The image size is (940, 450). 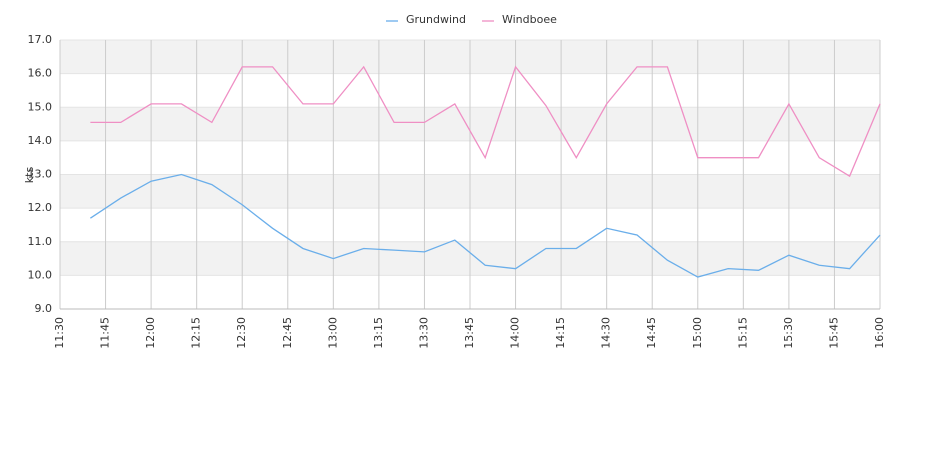 I want to click on y-tick-label: 15.0, so click(x=40, y=106).